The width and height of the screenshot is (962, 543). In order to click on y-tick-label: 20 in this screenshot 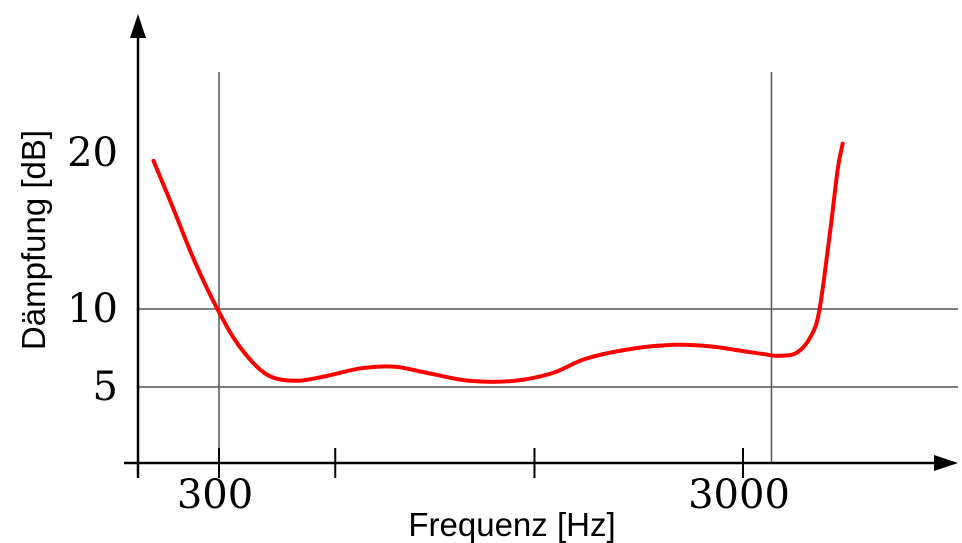, I will do `click(92, 153)`.